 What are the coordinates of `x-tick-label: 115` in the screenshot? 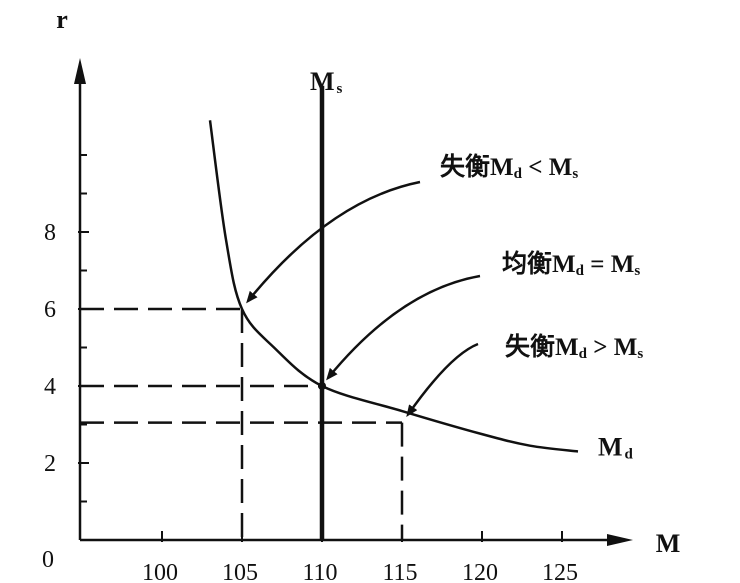 It's located at (399, 571).